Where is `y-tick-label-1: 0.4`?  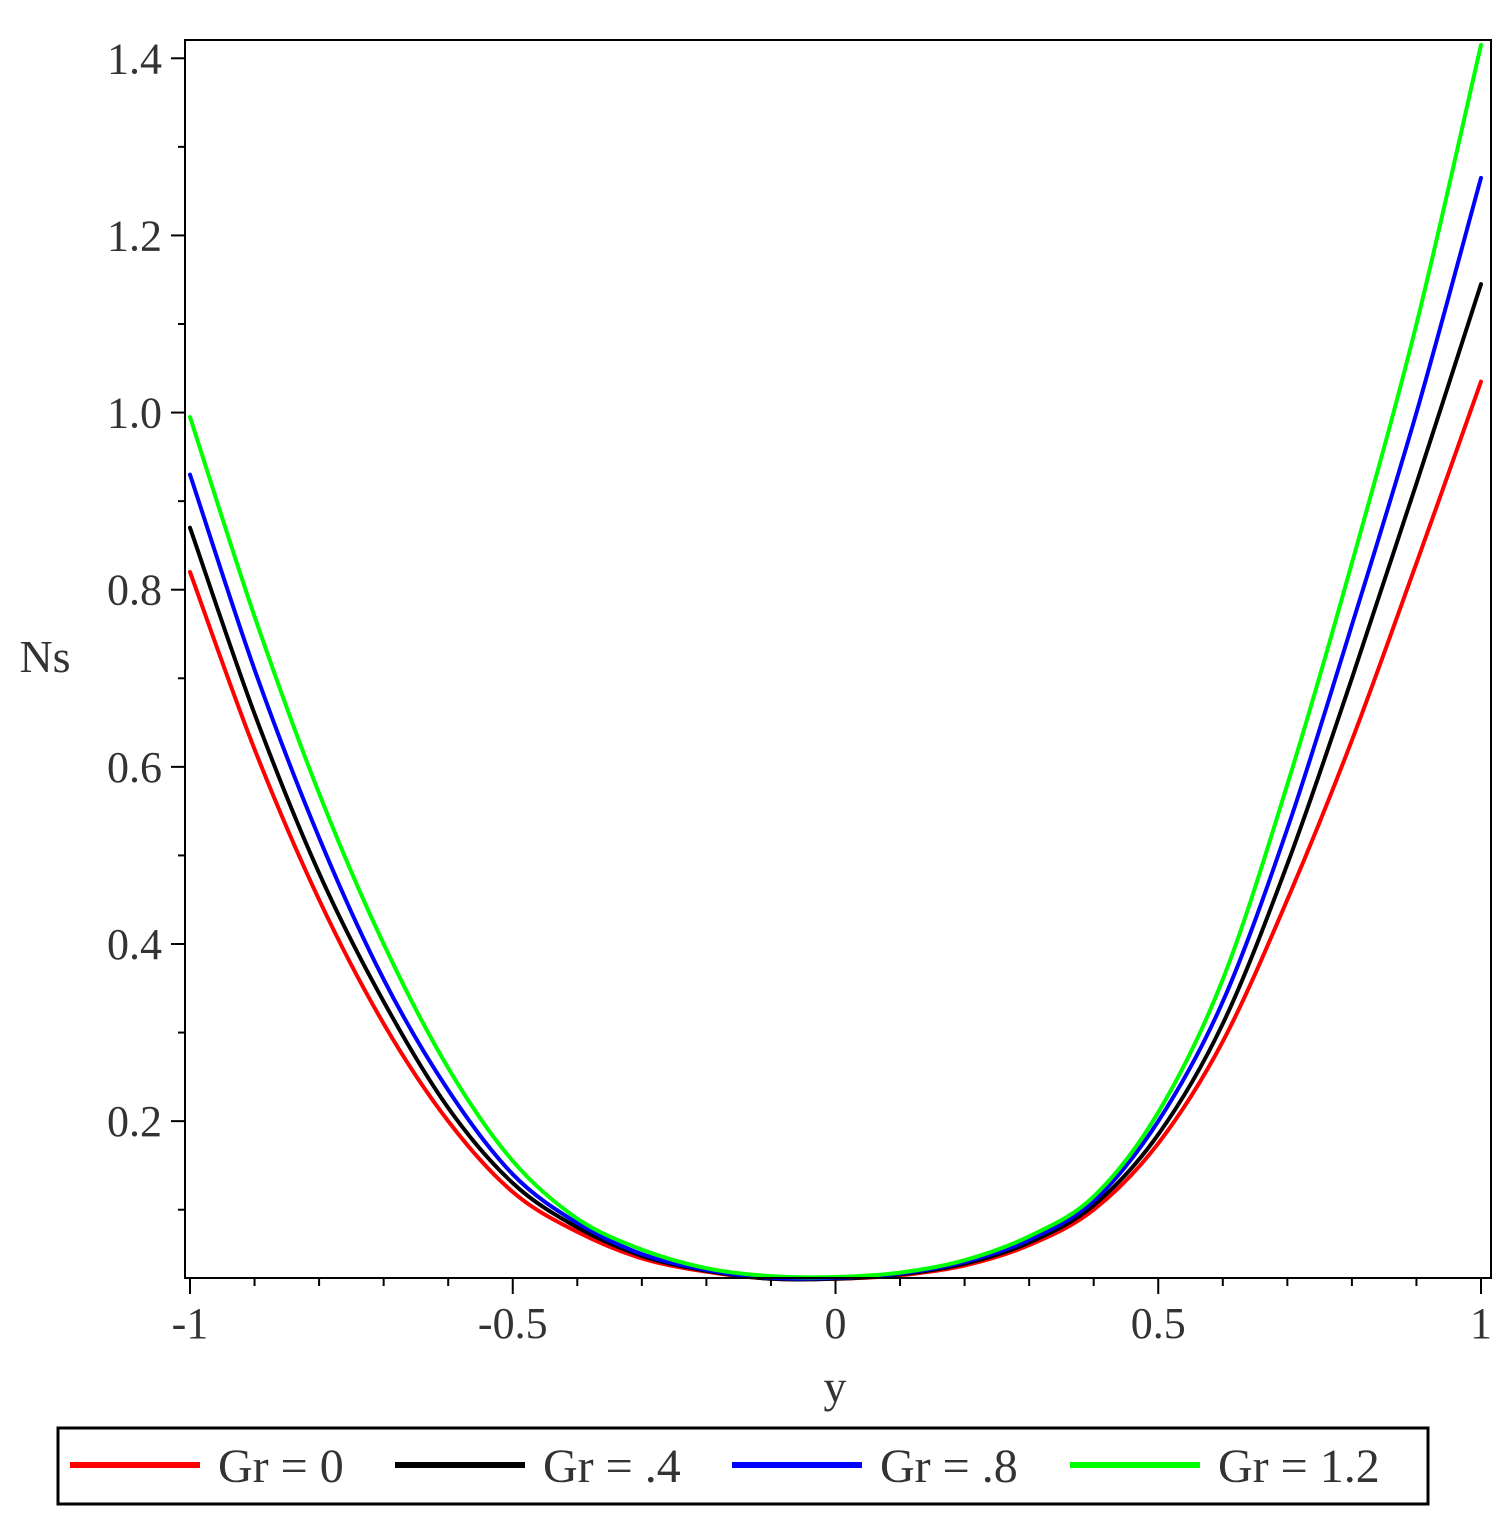
y-tick-label-1: 0.4 is located at coordinates (134, 944).